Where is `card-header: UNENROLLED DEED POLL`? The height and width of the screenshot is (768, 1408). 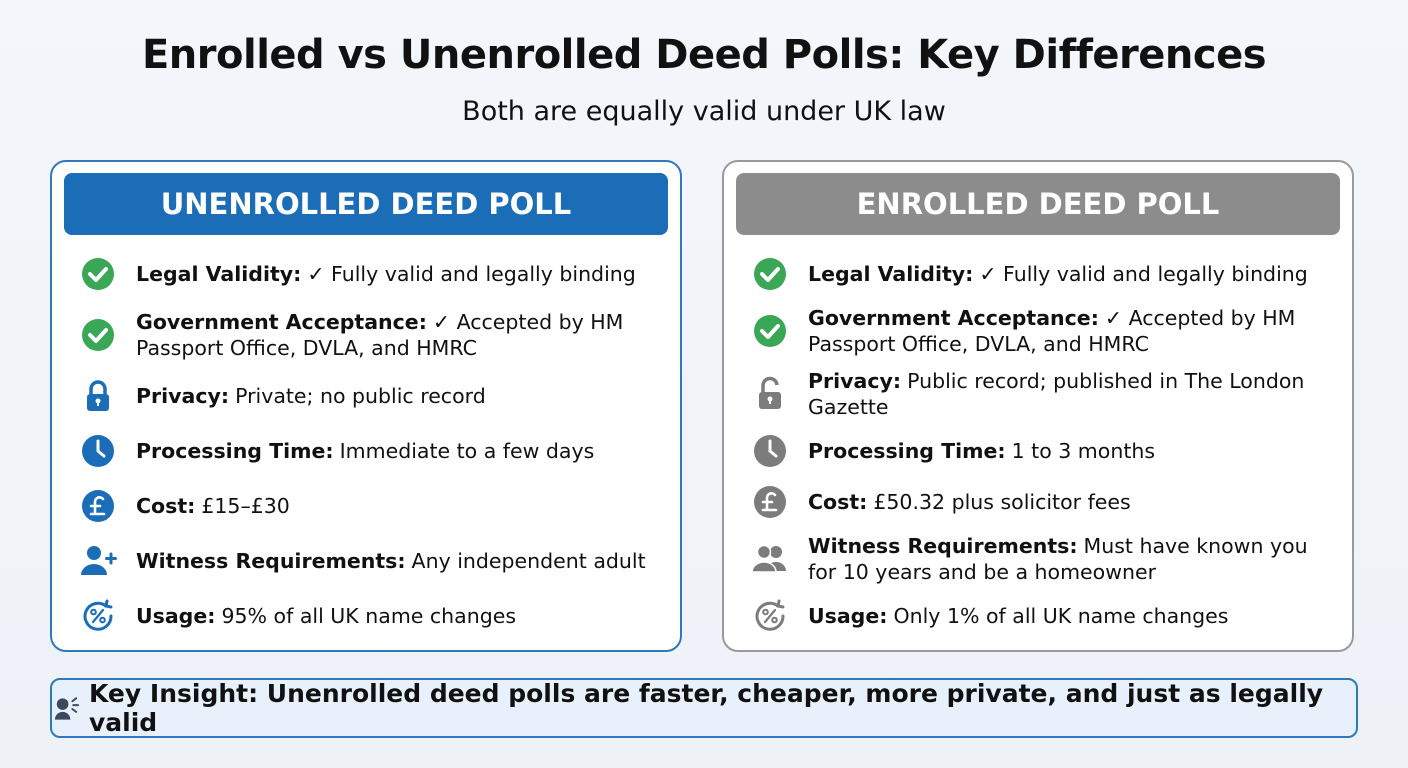 card-header: UNENROLLED DEED POLL is located at coordinates (366, 204).